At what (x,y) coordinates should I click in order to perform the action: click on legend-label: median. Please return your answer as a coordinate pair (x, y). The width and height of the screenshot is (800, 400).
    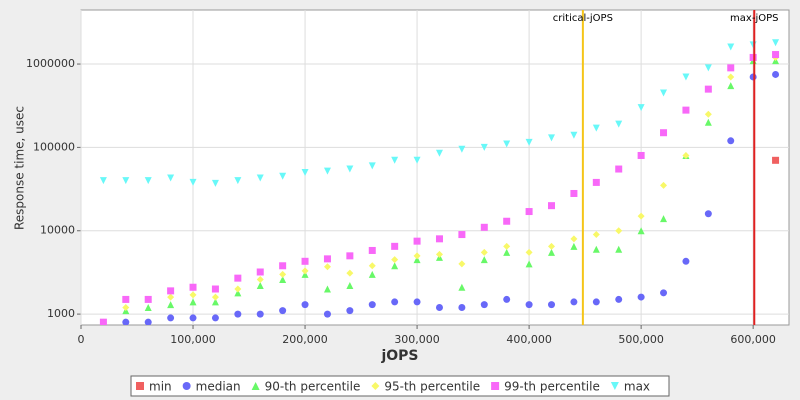
    Looking at the image, I should click on (218, 387).